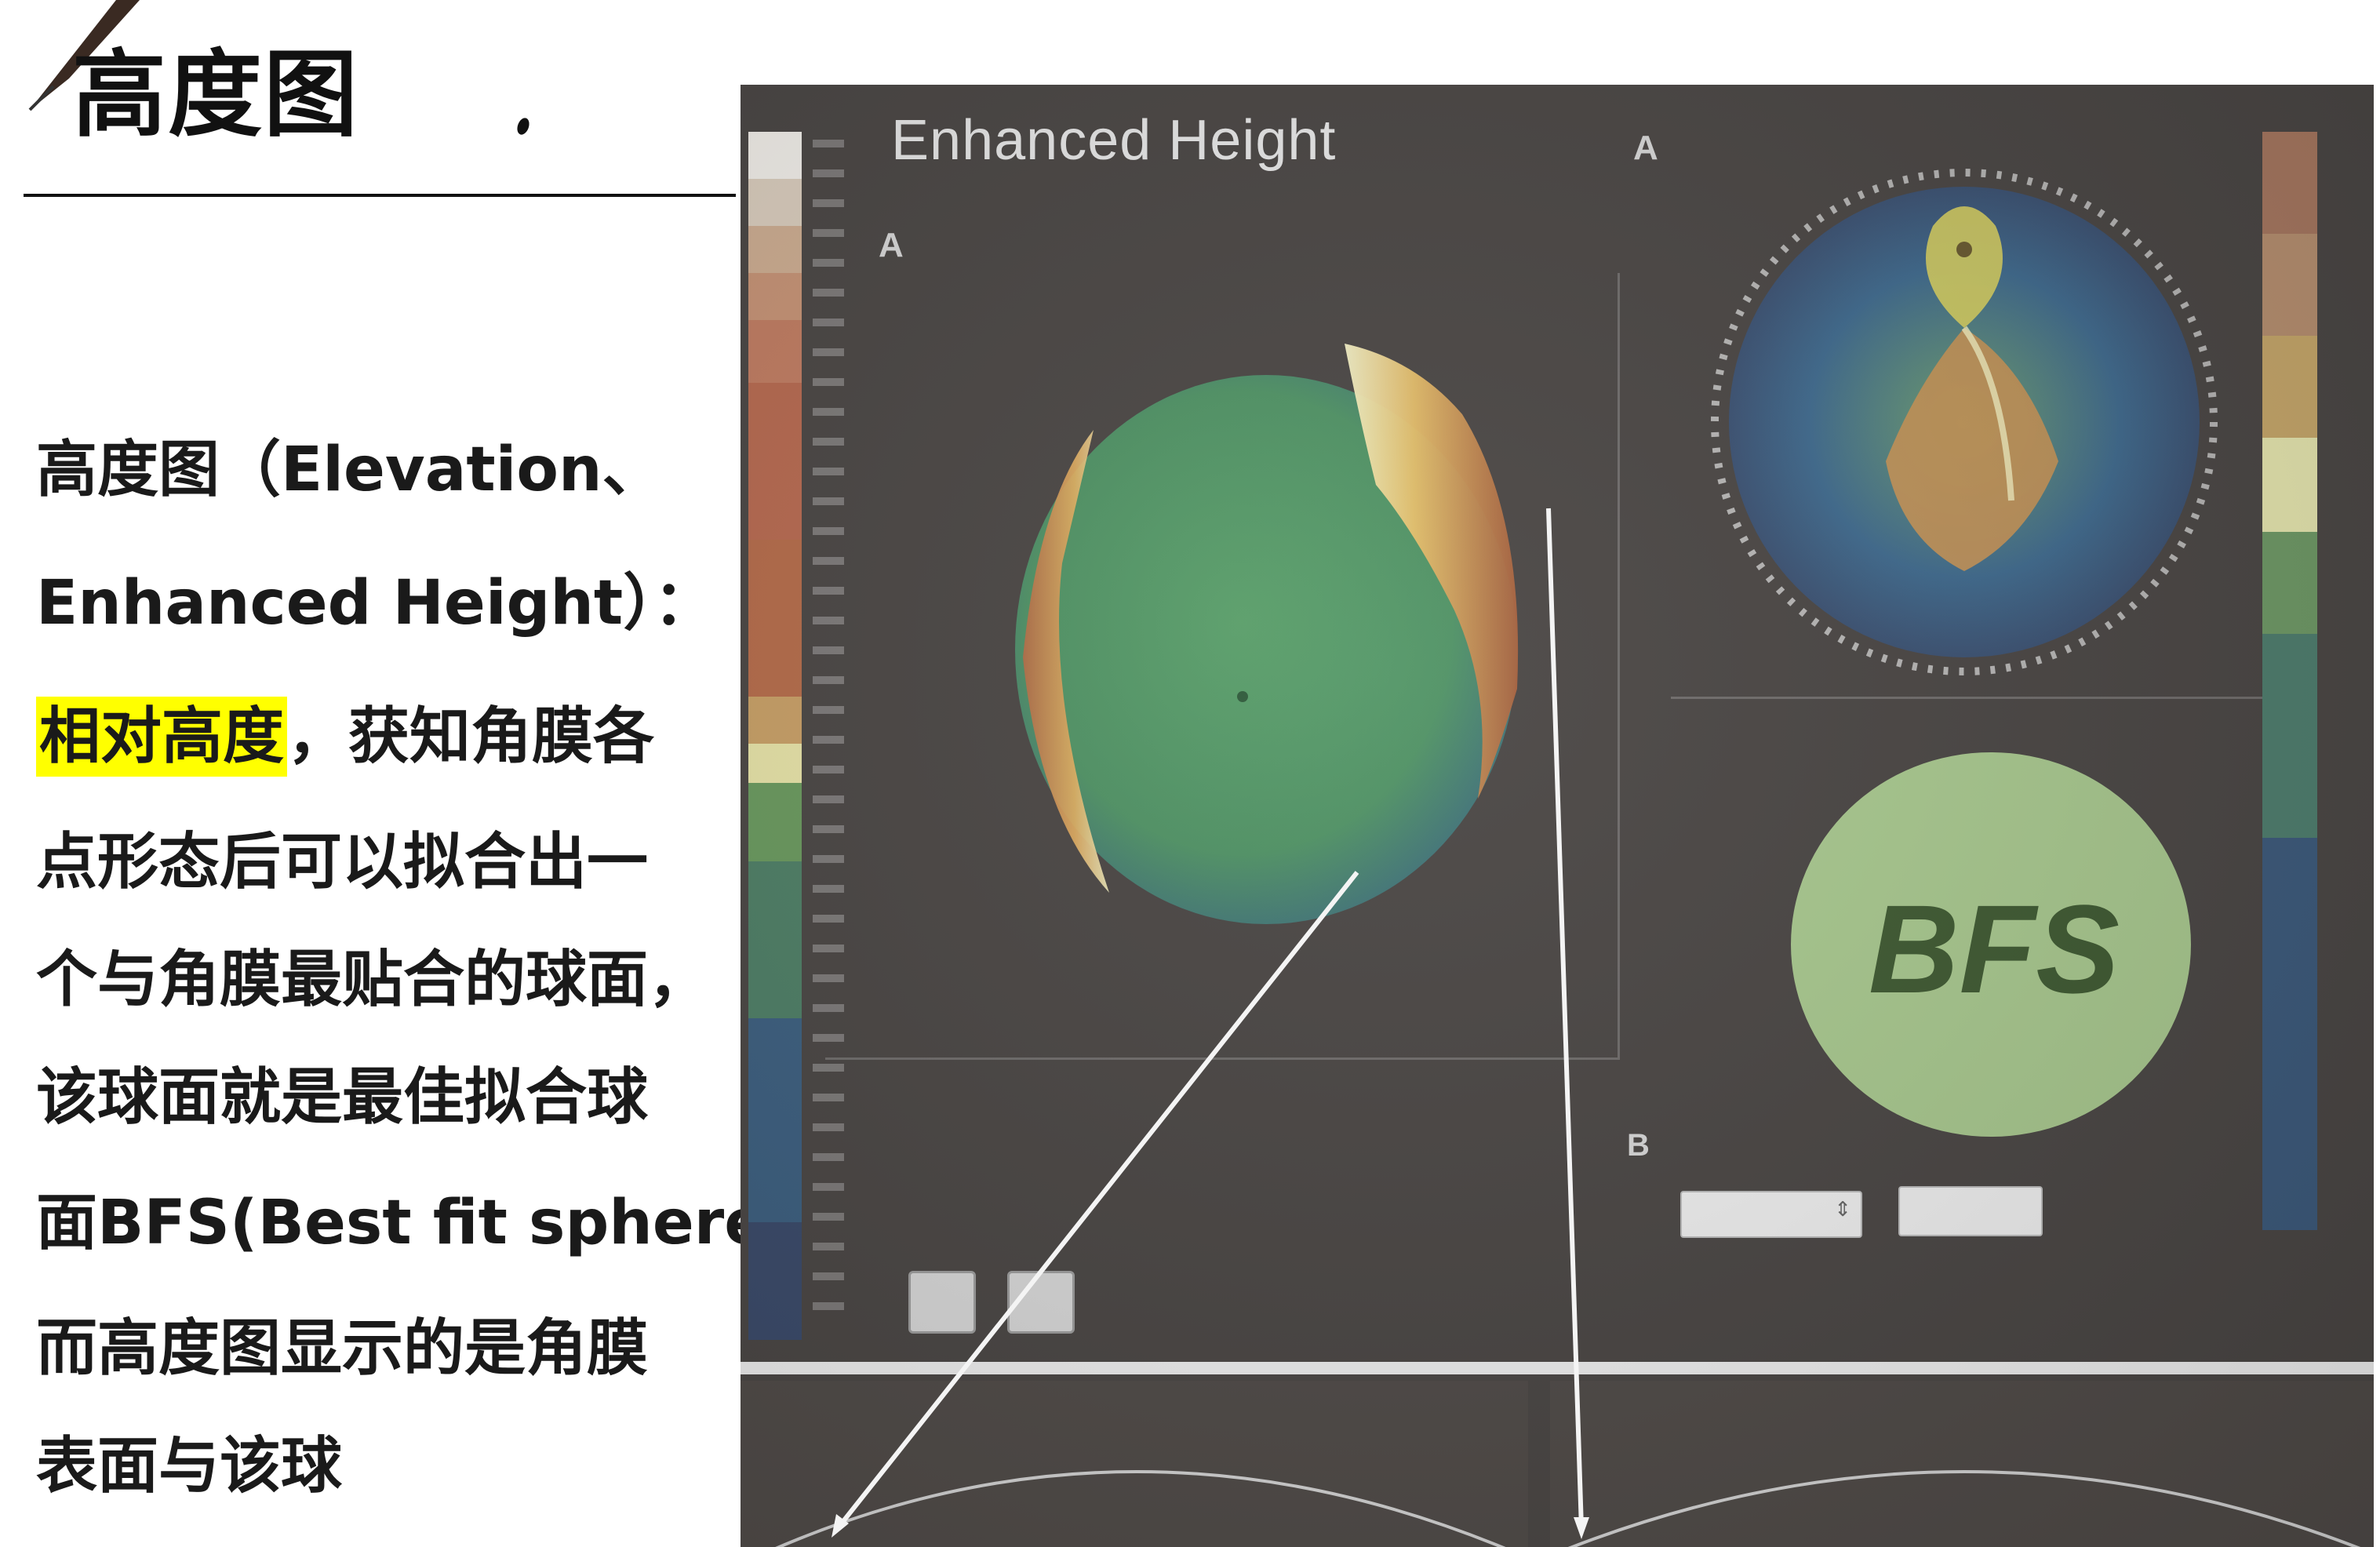  I want to click on color-scale-right, so click(2289, 681).